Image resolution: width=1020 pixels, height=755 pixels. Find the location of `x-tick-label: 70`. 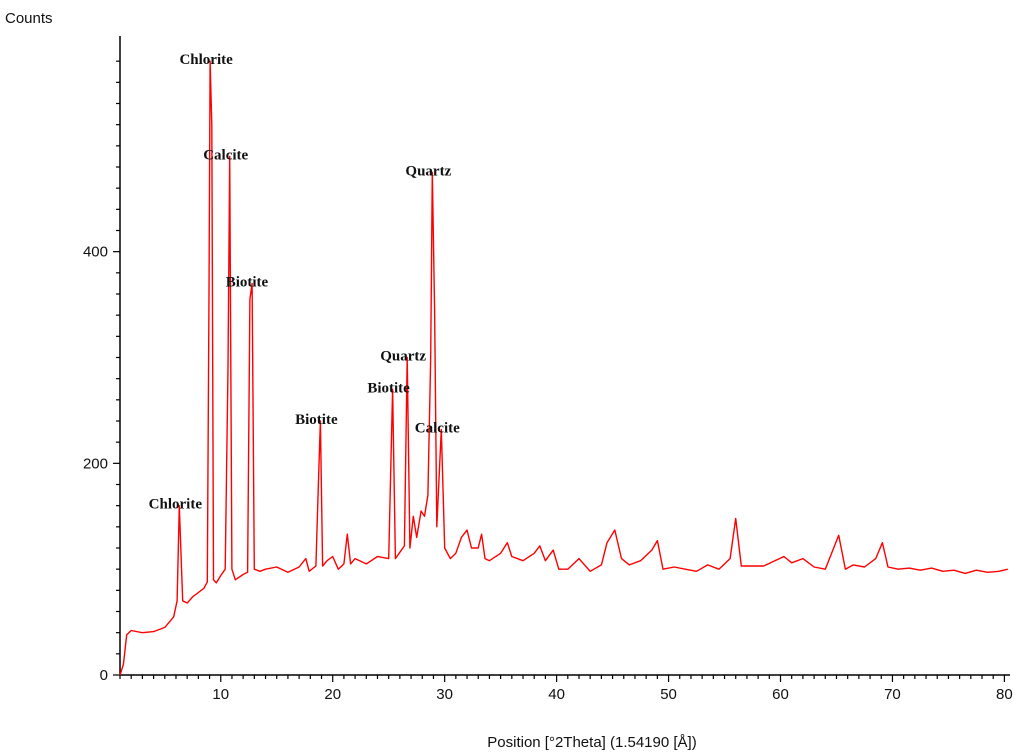

x-tick-label: 70 is located at coordinates (892, 694).